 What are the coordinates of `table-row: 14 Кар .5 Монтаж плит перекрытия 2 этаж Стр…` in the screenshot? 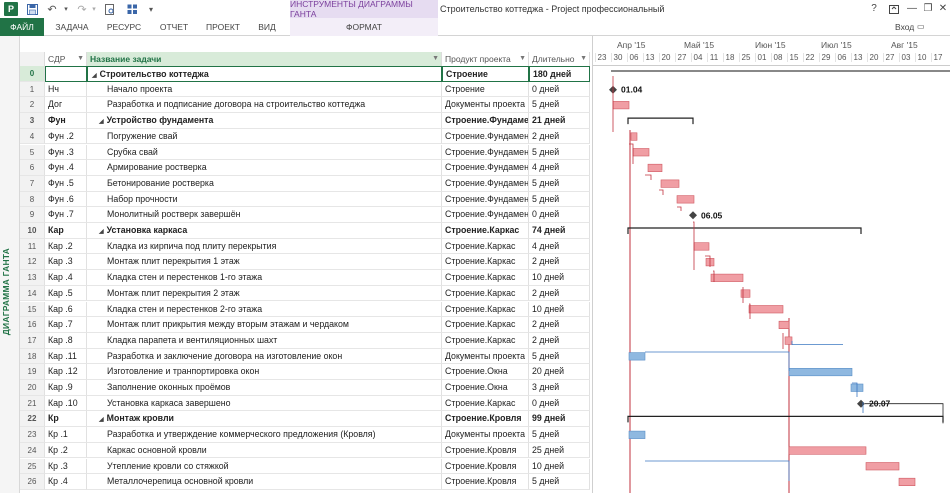 It's located at (305, 293).